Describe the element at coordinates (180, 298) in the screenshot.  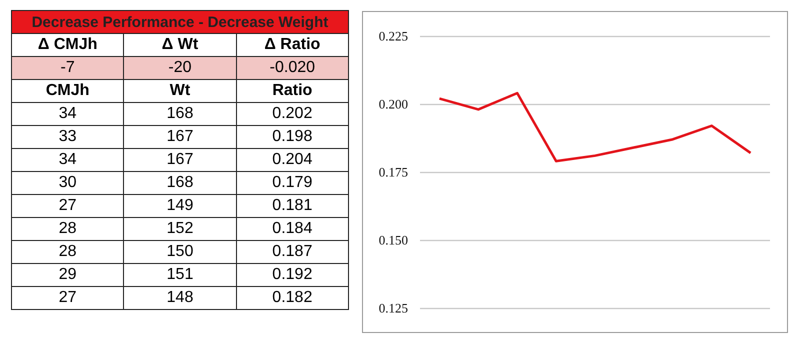
I see `text: 148` at that location.